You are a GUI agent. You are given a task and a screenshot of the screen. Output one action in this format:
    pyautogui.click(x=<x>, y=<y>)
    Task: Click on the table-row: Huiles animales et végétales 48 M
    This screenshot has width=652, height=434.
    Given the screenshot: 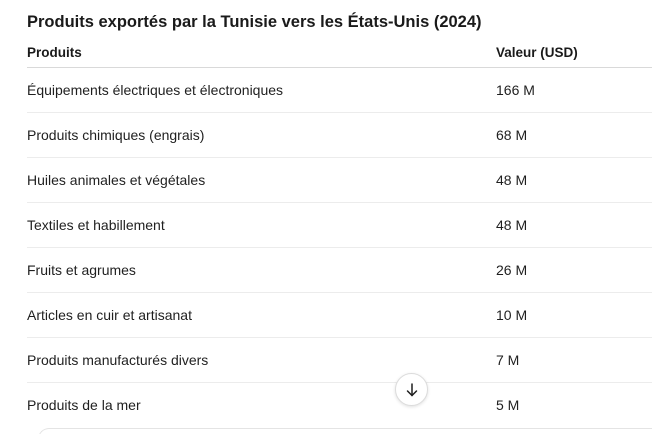 What is the action you would take?
    pyautogui.click(x=339, y=180)
    